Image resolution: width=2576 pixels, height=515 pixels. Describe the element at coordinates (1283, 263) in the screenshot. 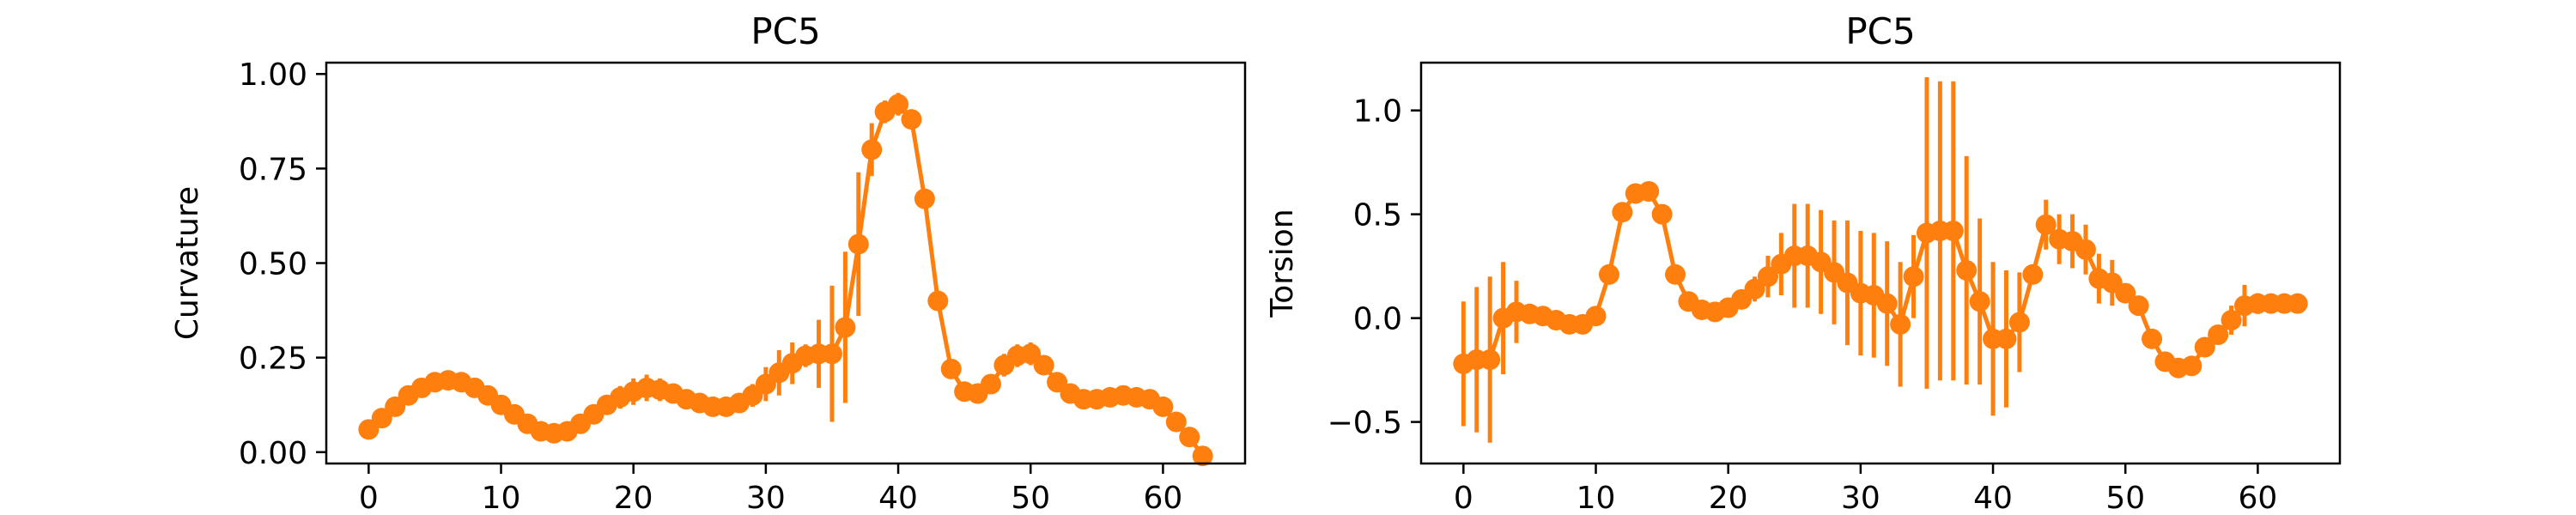

I see `y-axis-label: Torsion` at that location.